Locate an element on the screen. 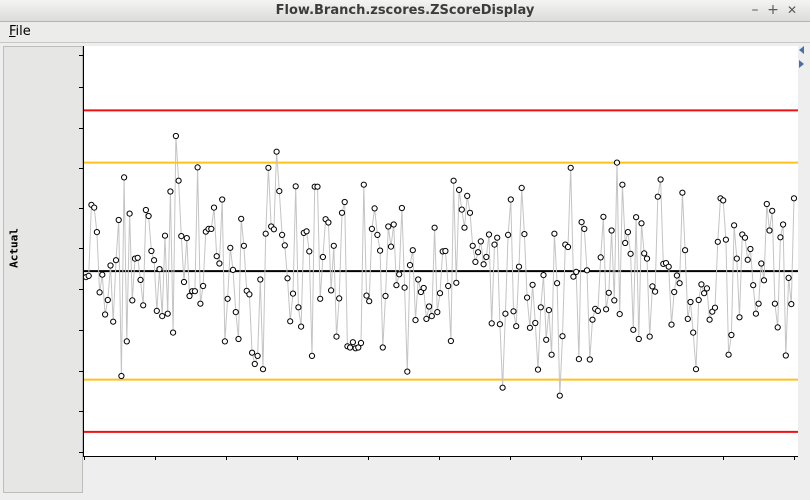 The width and height of the screenshot is (810, 500). maximize-icon: + is located at coordinates (773, 10).